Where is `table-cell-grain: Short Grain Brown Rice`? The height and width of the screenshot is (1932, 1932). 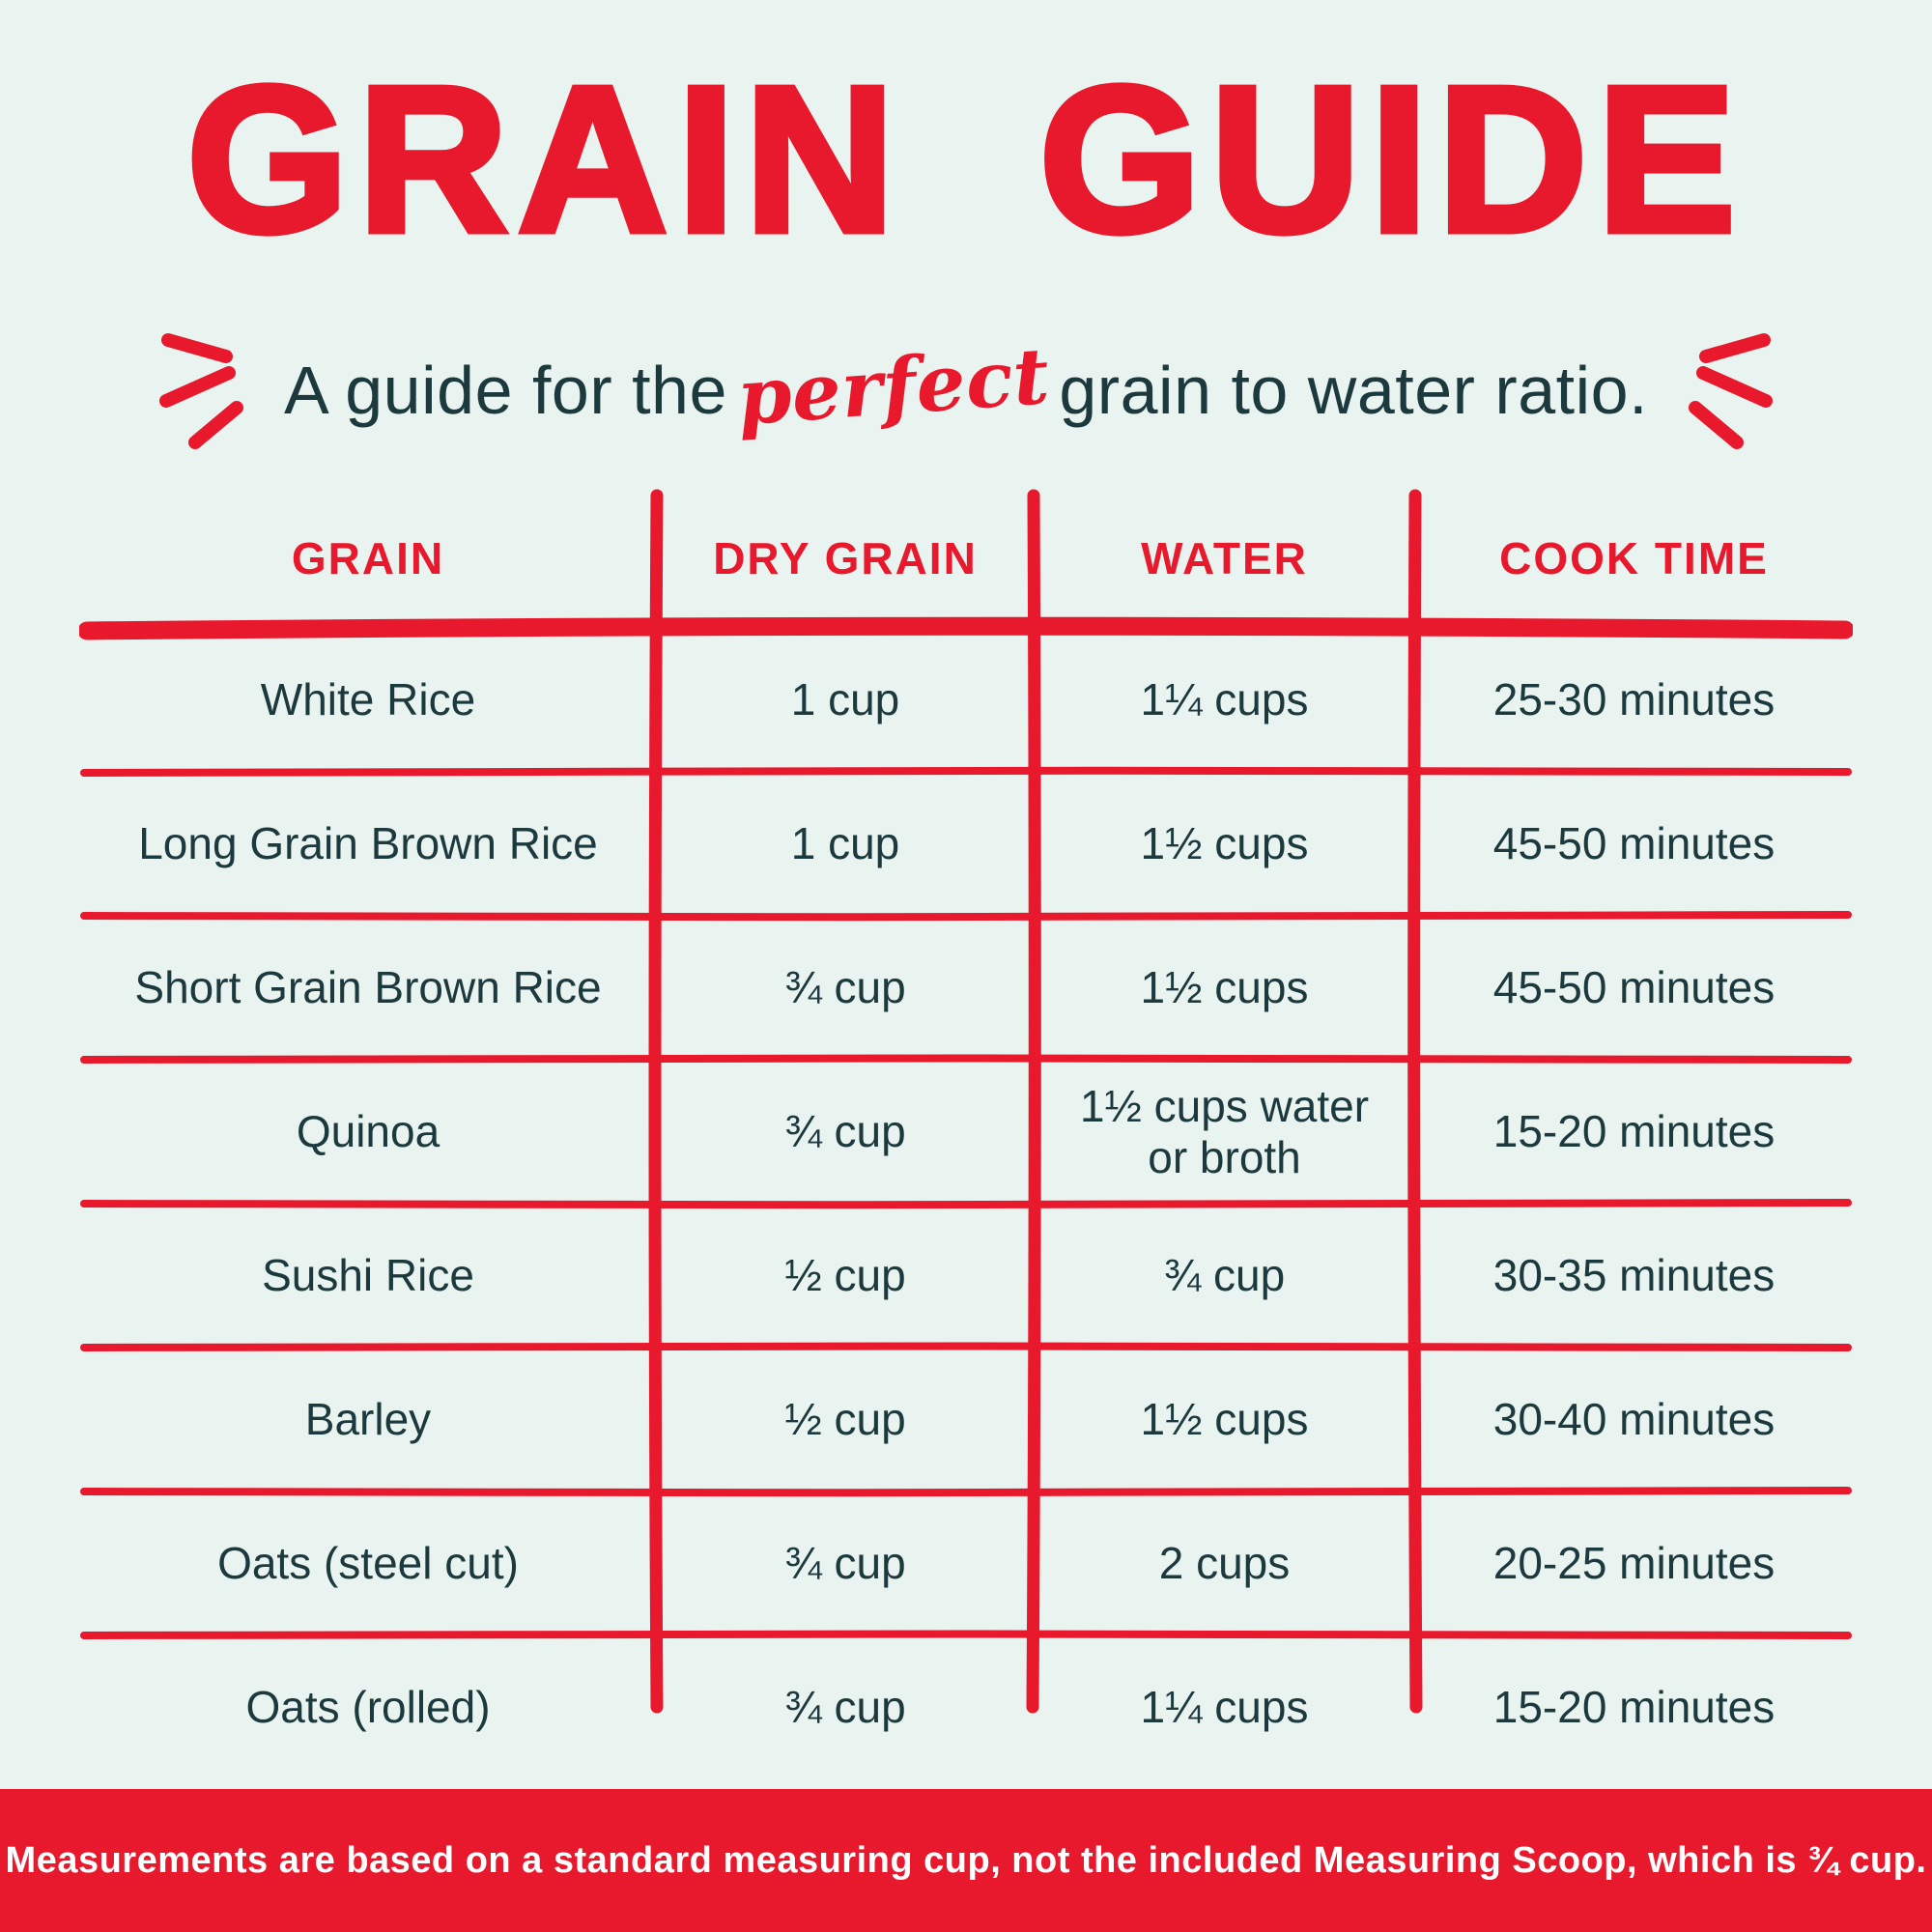
table-cell-grain: Short Grain Brown Rice is located at coordinates (368, 987).